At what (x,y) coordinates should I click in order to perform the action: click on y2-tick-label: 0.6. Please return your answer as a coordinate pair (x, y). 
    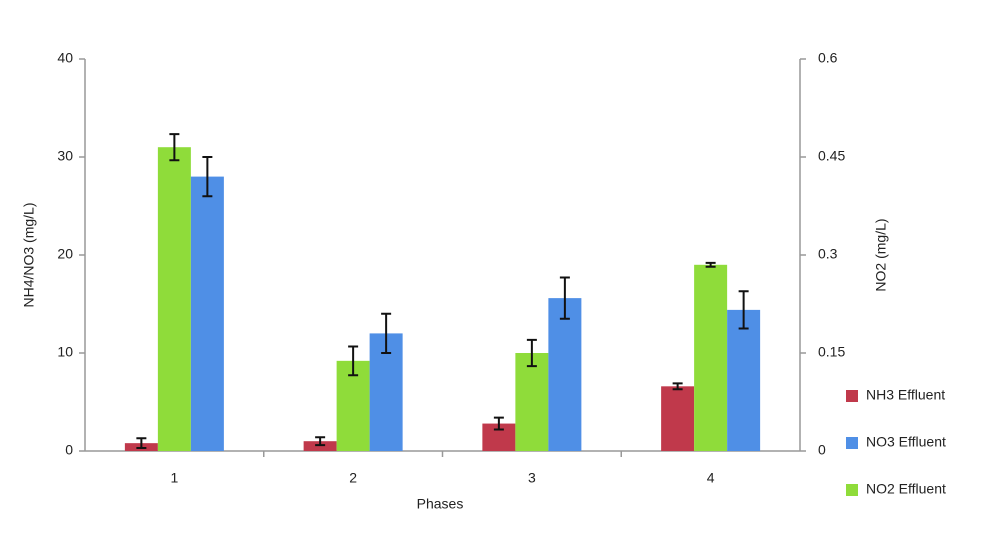
    Looking at the image, I should click on (828, 58).